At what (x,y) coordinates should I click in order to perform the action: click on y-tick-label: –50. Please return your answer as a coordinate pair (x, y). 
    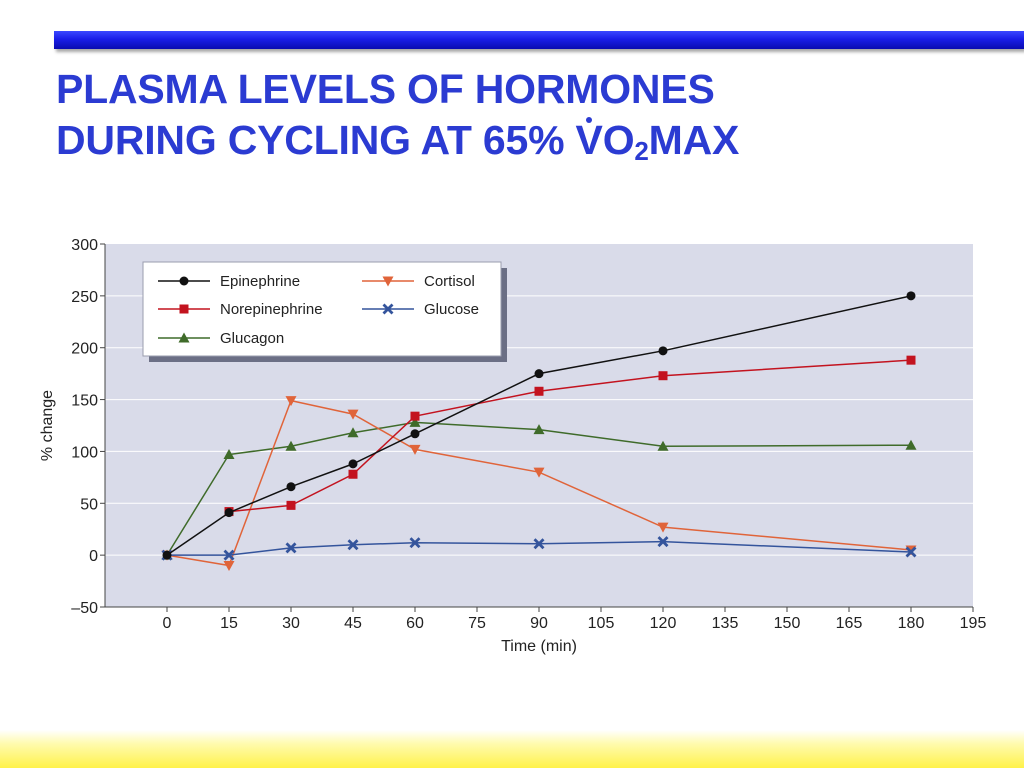
    Looking at the image, I should click on (84, 608).